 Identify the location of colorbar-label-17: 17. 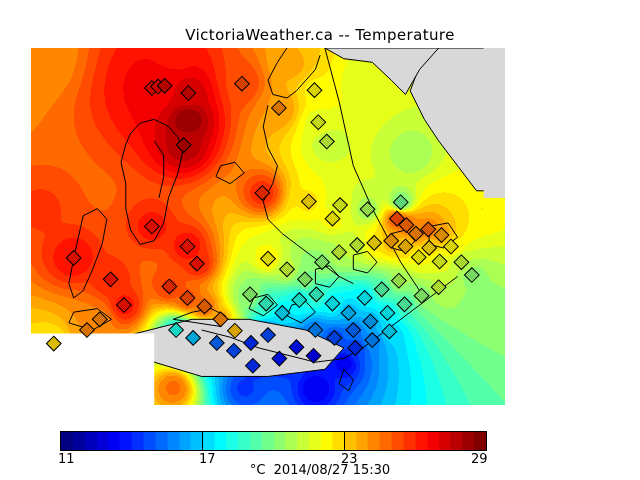
(207, 459).